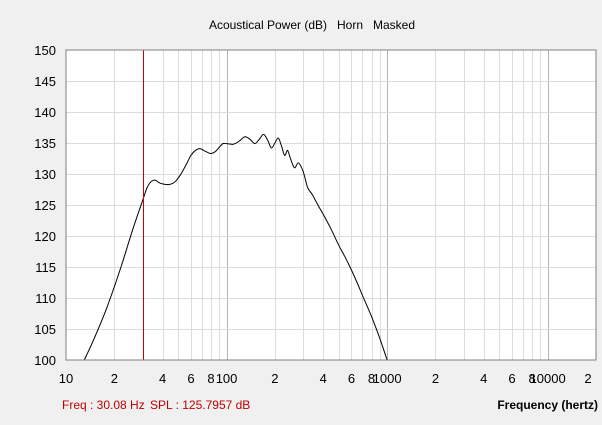 This screenshot has width=602, height=425. I want to click on y-tick-label-3: 115, so click(45, 267).